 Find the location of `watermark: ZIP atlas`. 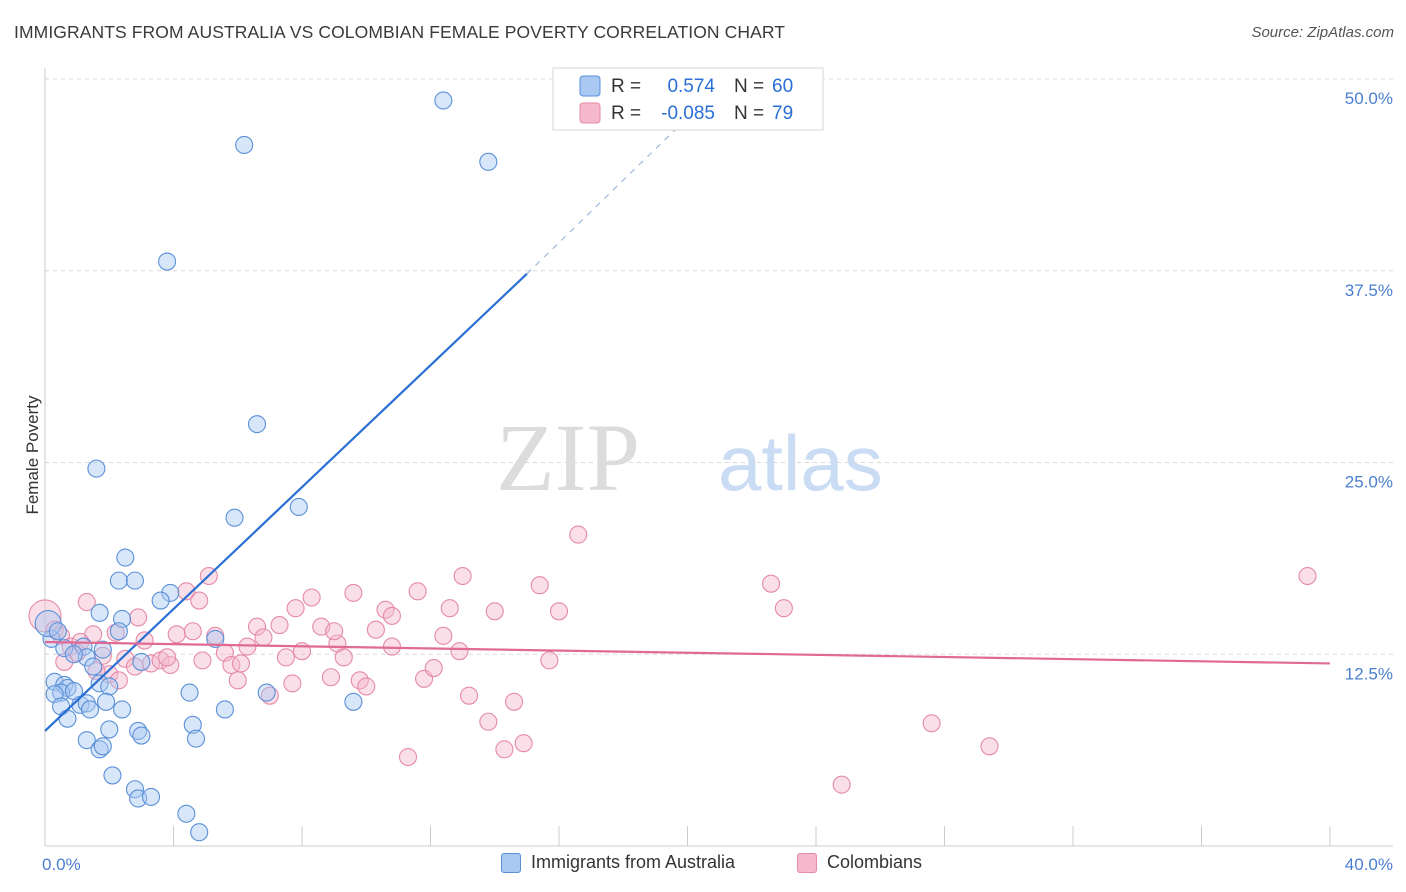

watermark: ZIP atlas is located at coordinates (689, 457).